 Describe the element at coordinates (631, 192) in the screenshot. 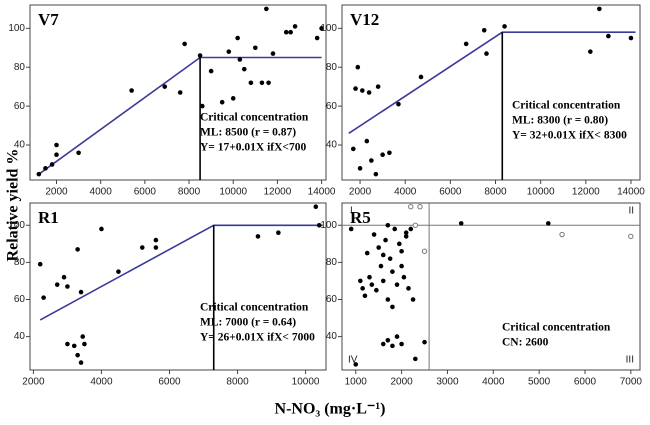

I see `x-tick-label: 14000` at that location.